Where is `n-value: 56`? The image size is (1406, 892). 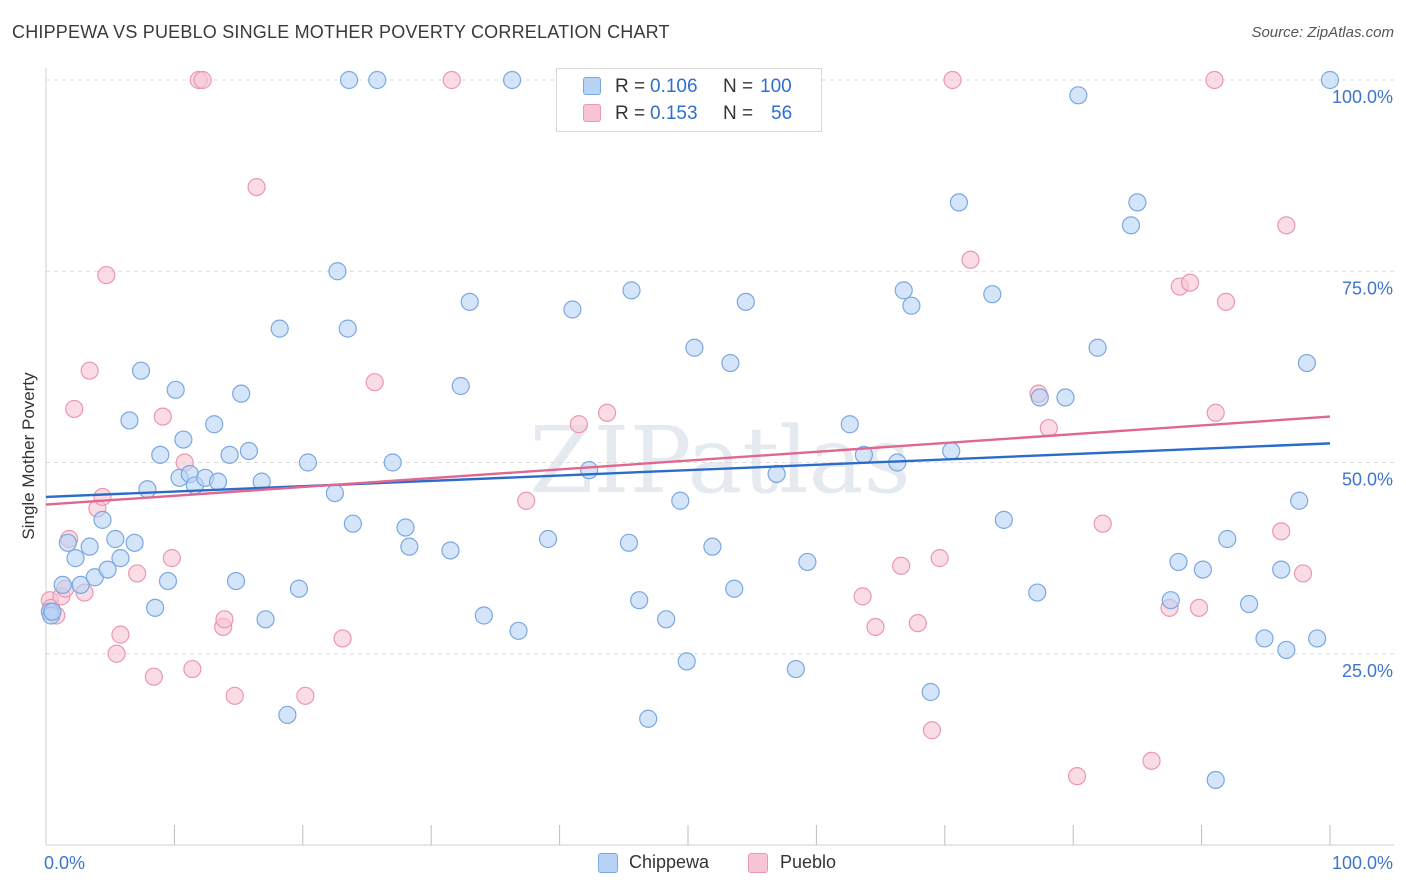
n-value: 56 is located at coordinates (782, 113).